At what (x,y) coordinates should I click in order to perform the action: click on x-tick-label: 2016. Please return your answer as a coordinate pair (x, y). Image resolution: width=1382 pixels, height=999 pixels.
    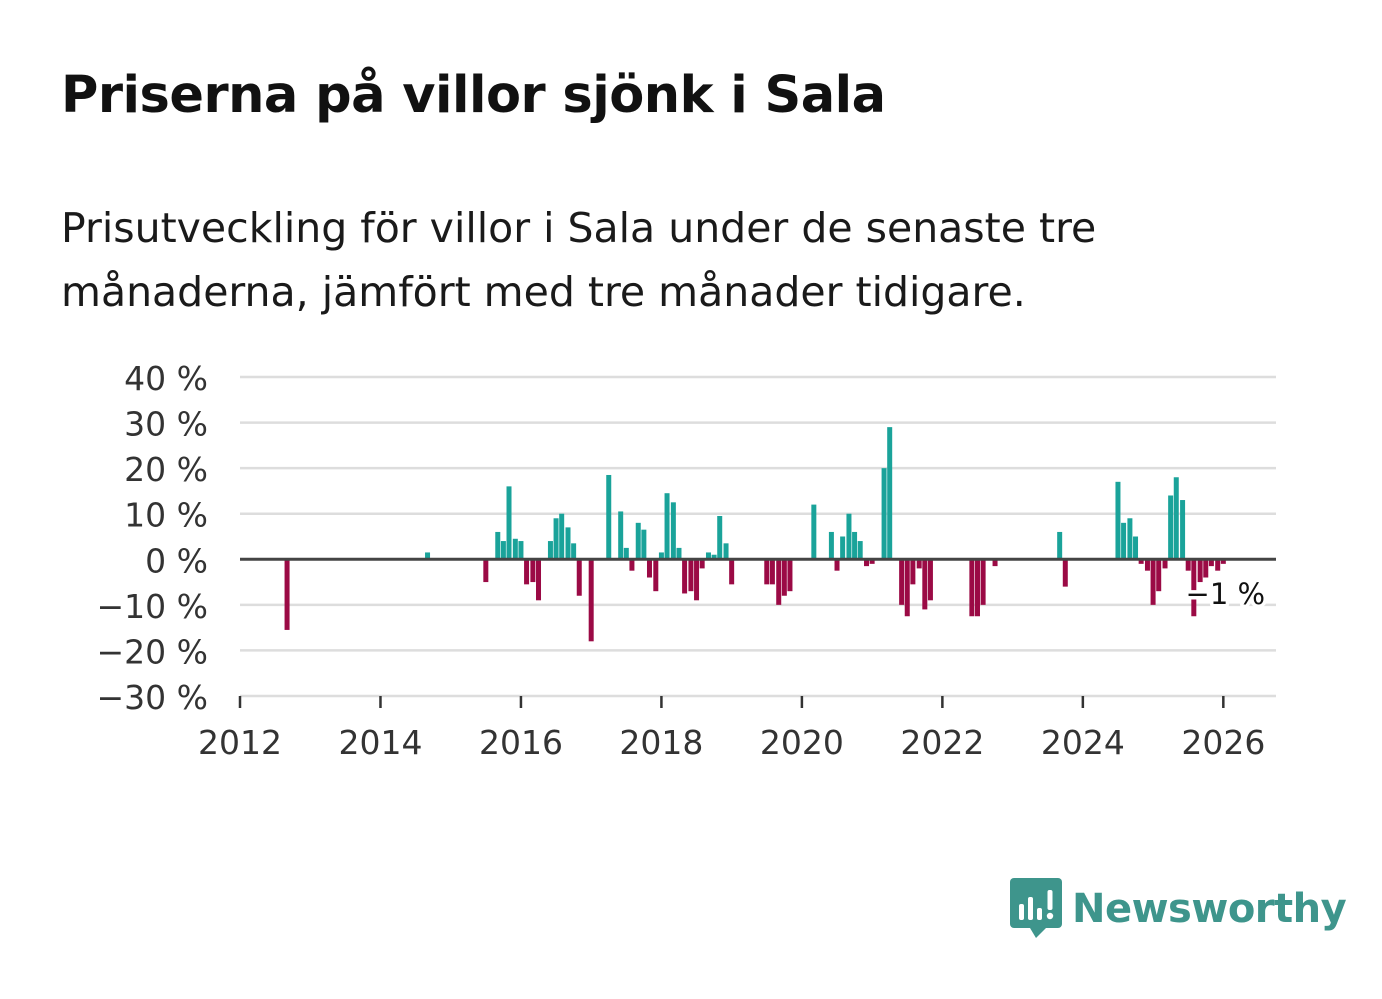
    Looking at the image, I should click on (521, 742).